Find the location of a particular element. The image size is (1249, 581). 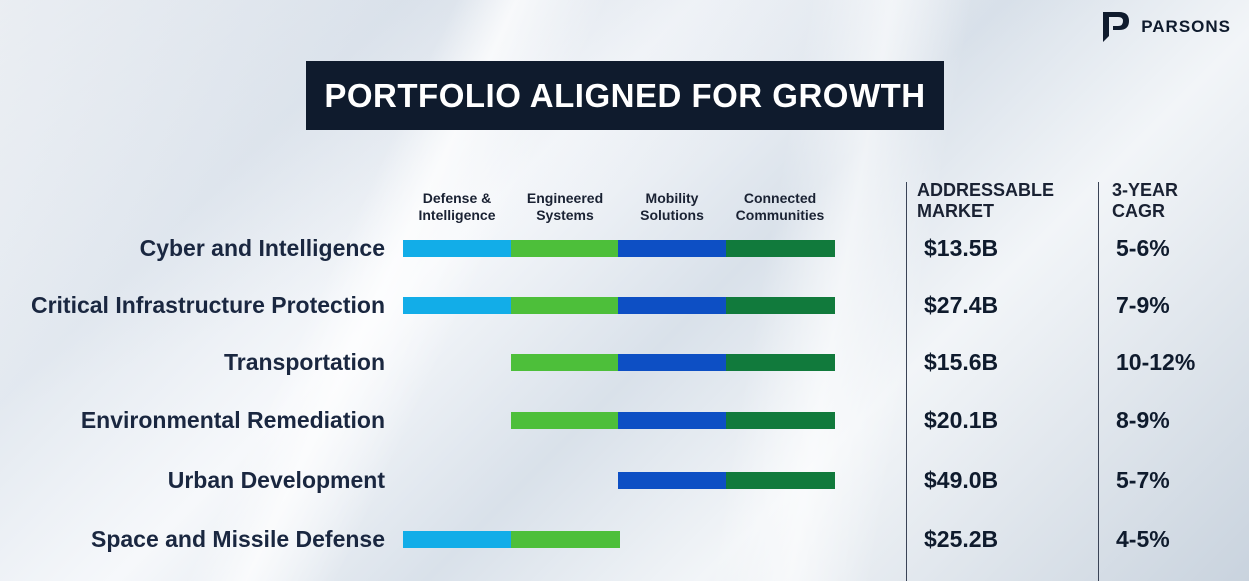

metric-header-line: 3-YEAR is located at coordinates (1145, 190).